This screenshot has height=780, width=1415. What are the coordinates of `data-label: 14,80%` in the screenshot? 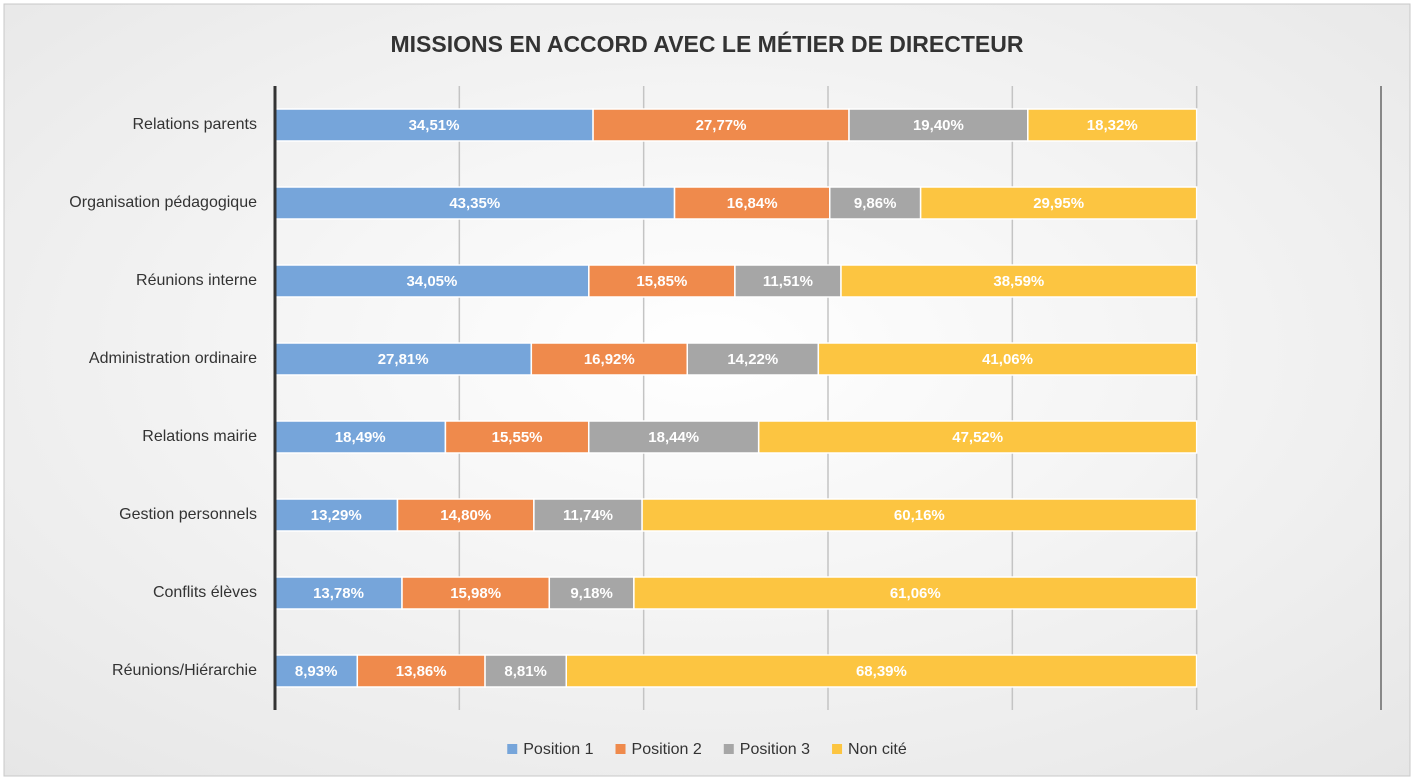 It's located at (465, 515).